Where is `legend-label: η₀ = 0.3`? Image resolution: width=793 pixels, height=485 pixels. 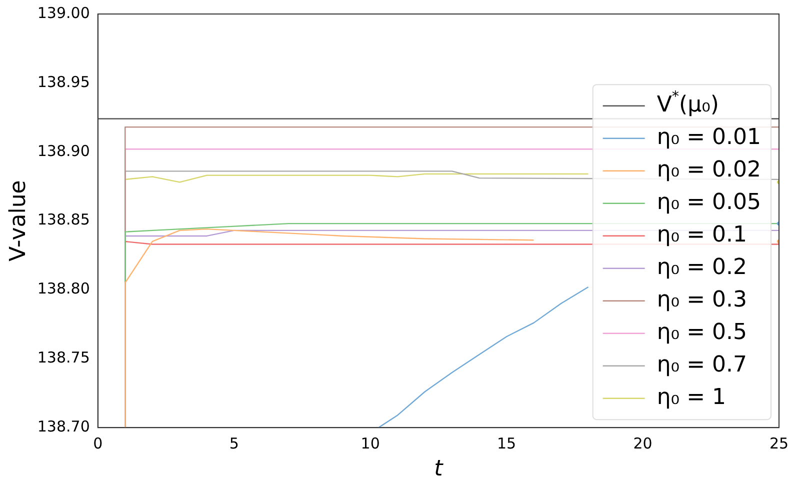
legend-label: η₀ = 0.3 is located at coordinates (702, 300).